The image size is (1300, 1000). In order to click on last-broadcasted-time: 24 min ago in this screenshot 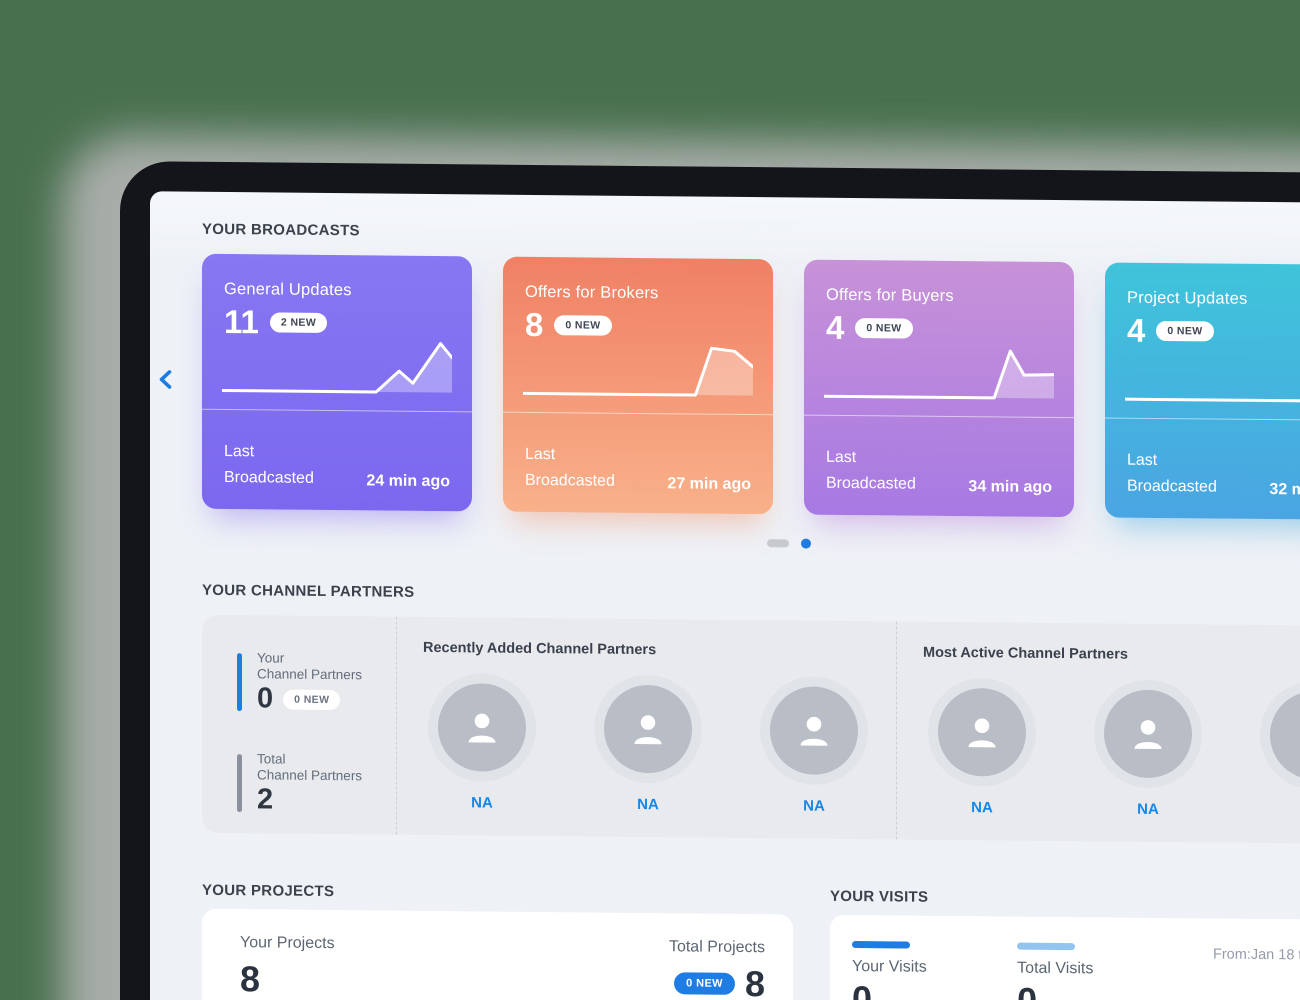, I will do `click(408, 481)`.